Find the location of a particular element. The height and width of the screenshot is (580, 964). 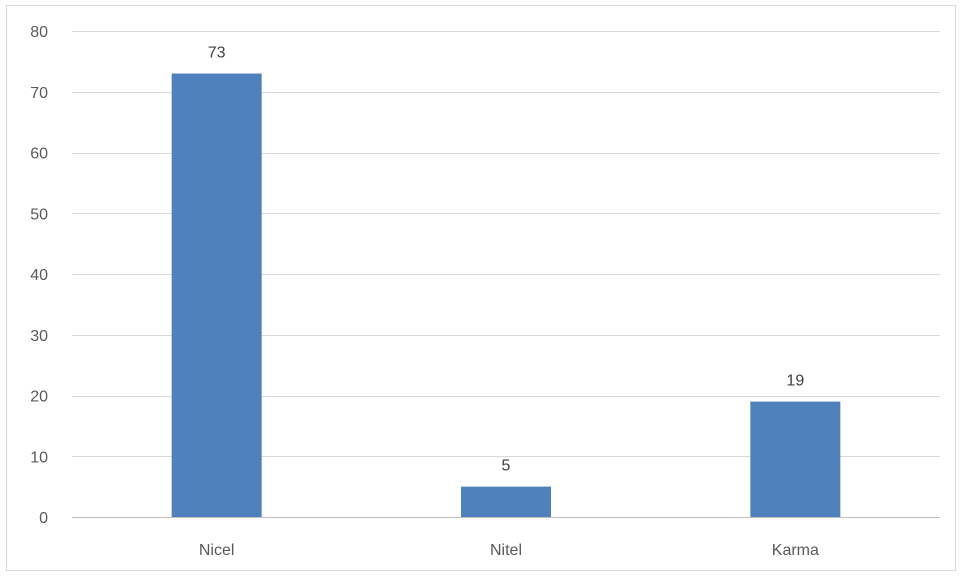

y-tick-label-60: 60 is located at coordinates (39, 154).